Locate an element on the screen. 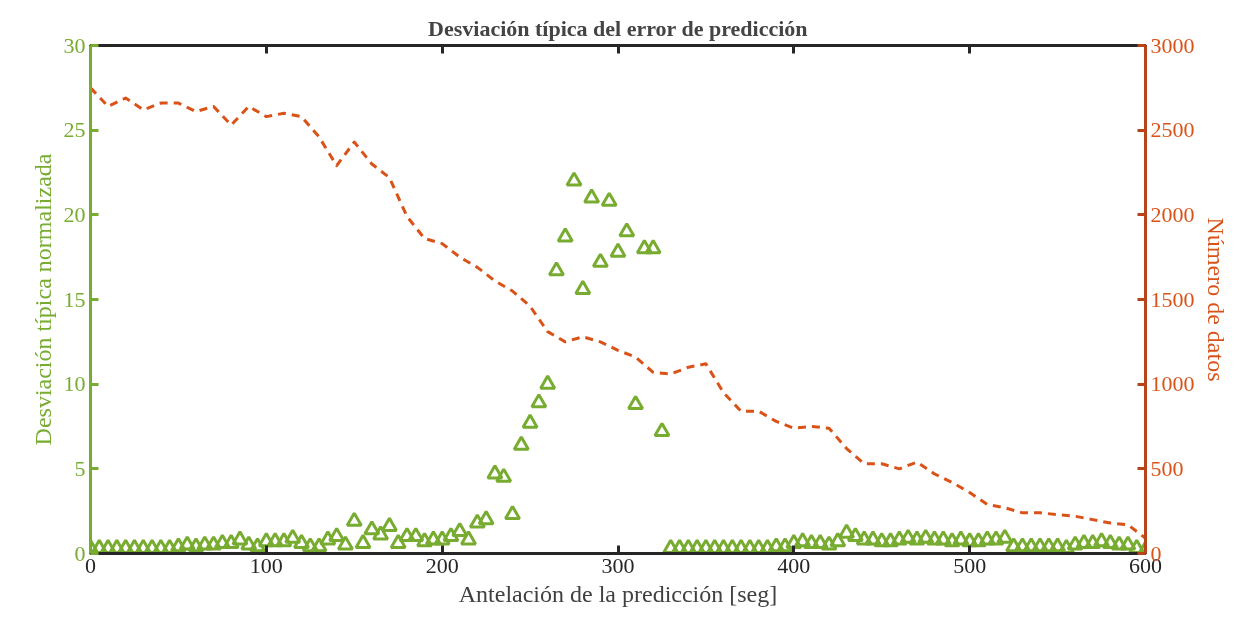 Image resolution: width=1250 pixels, height=633 pixels. x-tick-label: 200 is located at coordinates (442, 565).